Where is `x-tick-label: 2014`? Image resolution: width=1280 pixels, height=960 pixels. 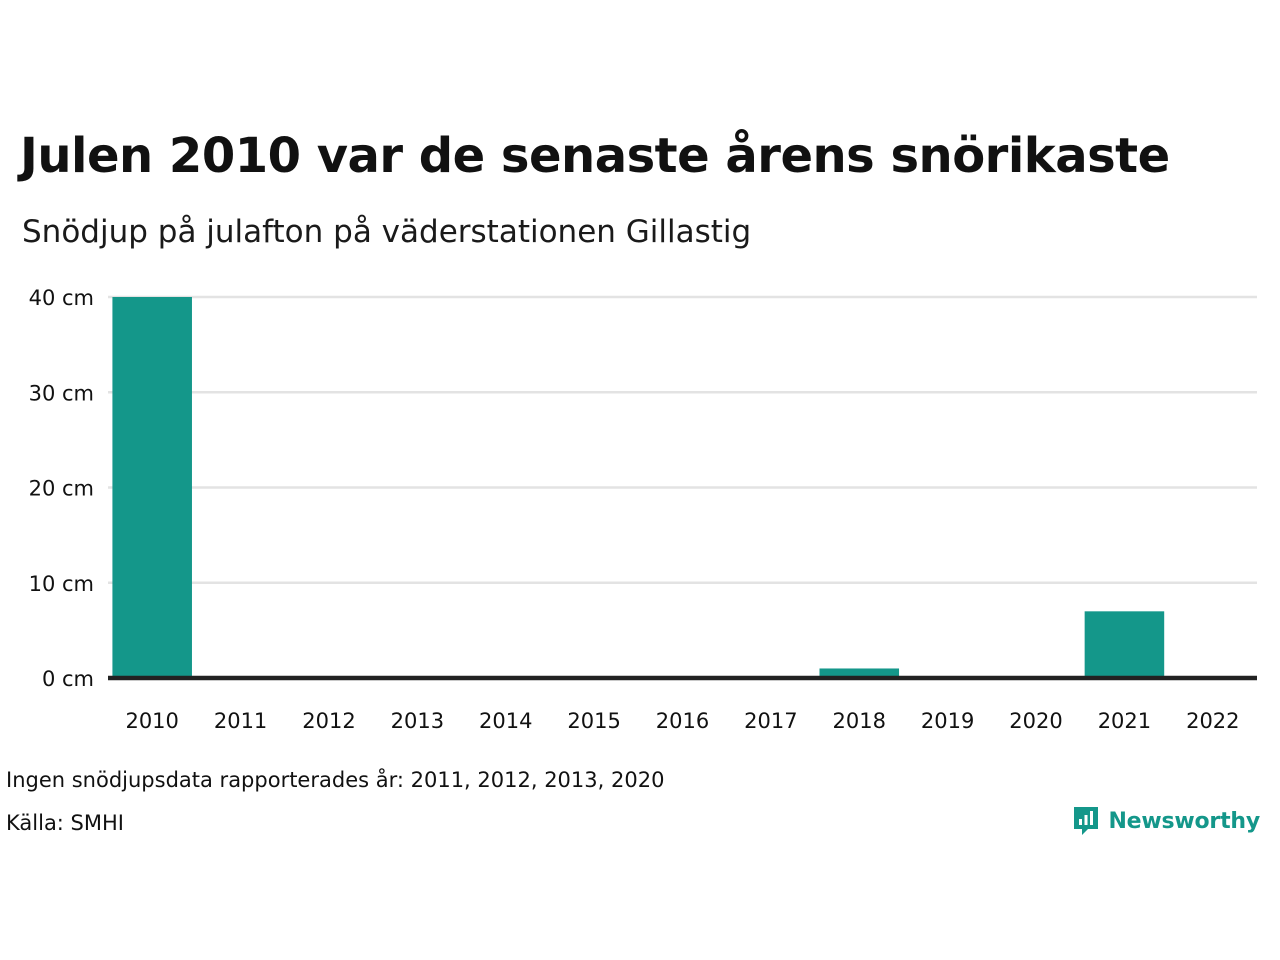
x-tick-label: 2014 is located at coordinates (505, 721).